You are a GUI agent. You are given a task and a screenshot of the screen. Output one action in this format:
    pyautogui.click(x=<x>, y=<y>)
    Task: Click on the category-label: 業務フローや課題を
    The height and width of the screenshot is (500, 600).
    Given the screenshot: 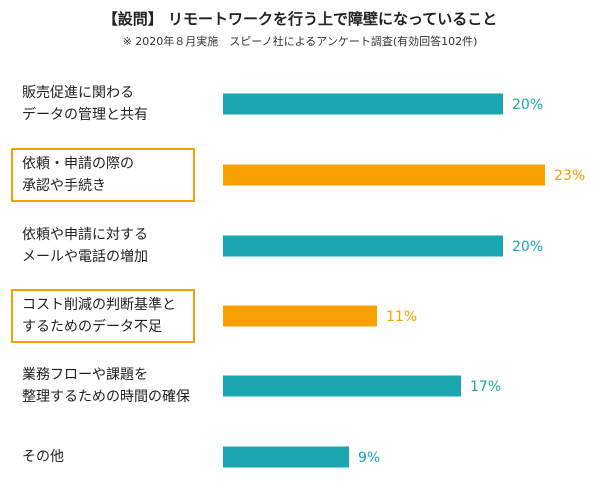 What is the action you would take?
    pyautogui.click(x=85, y=375)
    